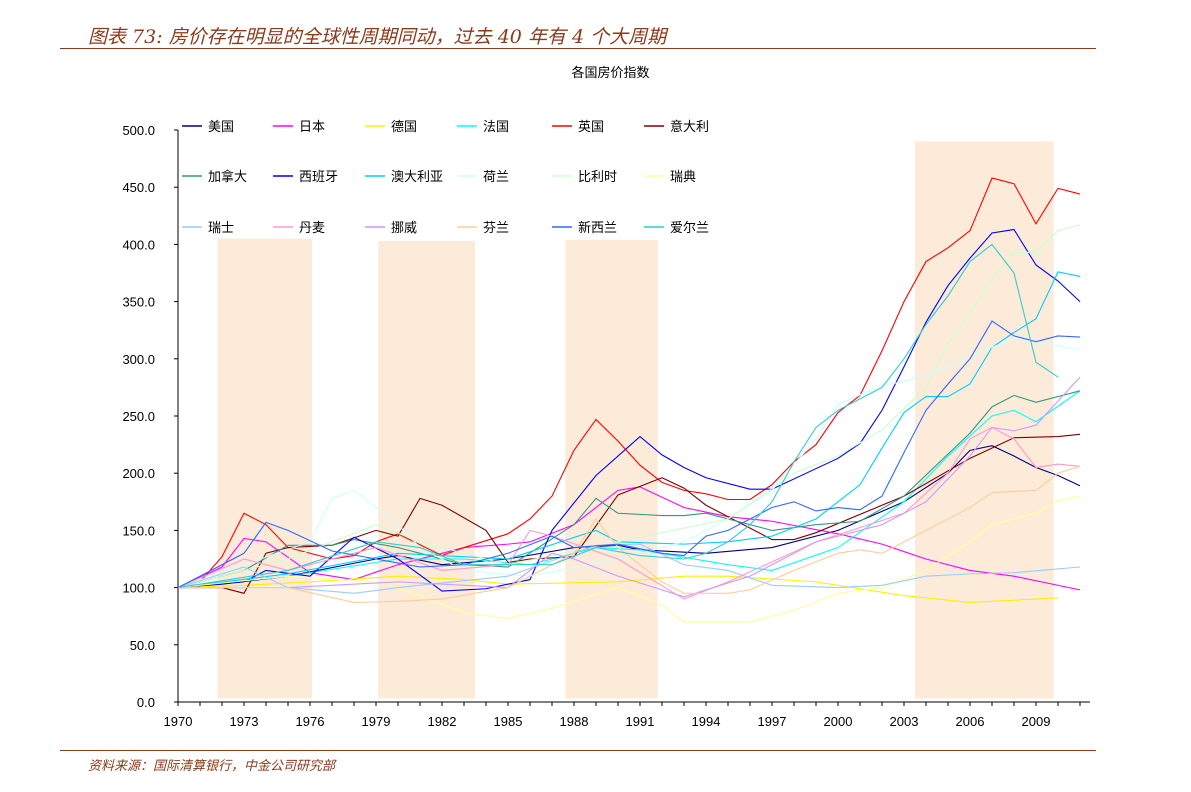 This screenshot has width=1191, height=792. Describe the element at coordinates (689, 127) in the screenshot. I see `legend-label: 意大利` at that location.